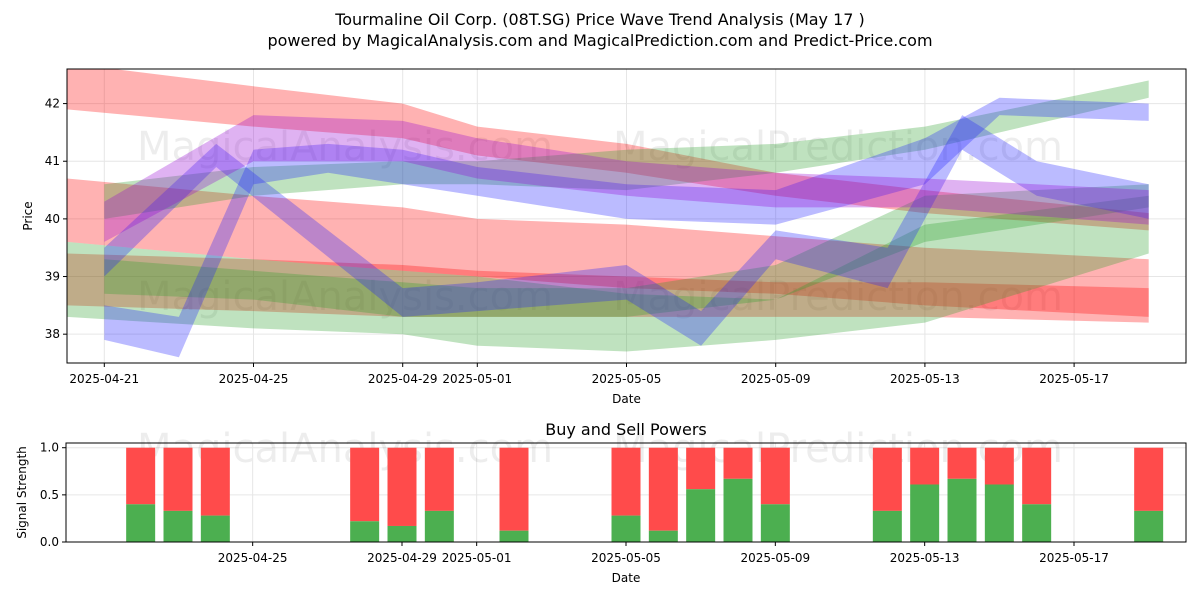  What do you see at coordinates (626, 429) in the screenshot?
I see `buy-sell-title: Buy and Sell Powers` at bounding box center [626, 429].